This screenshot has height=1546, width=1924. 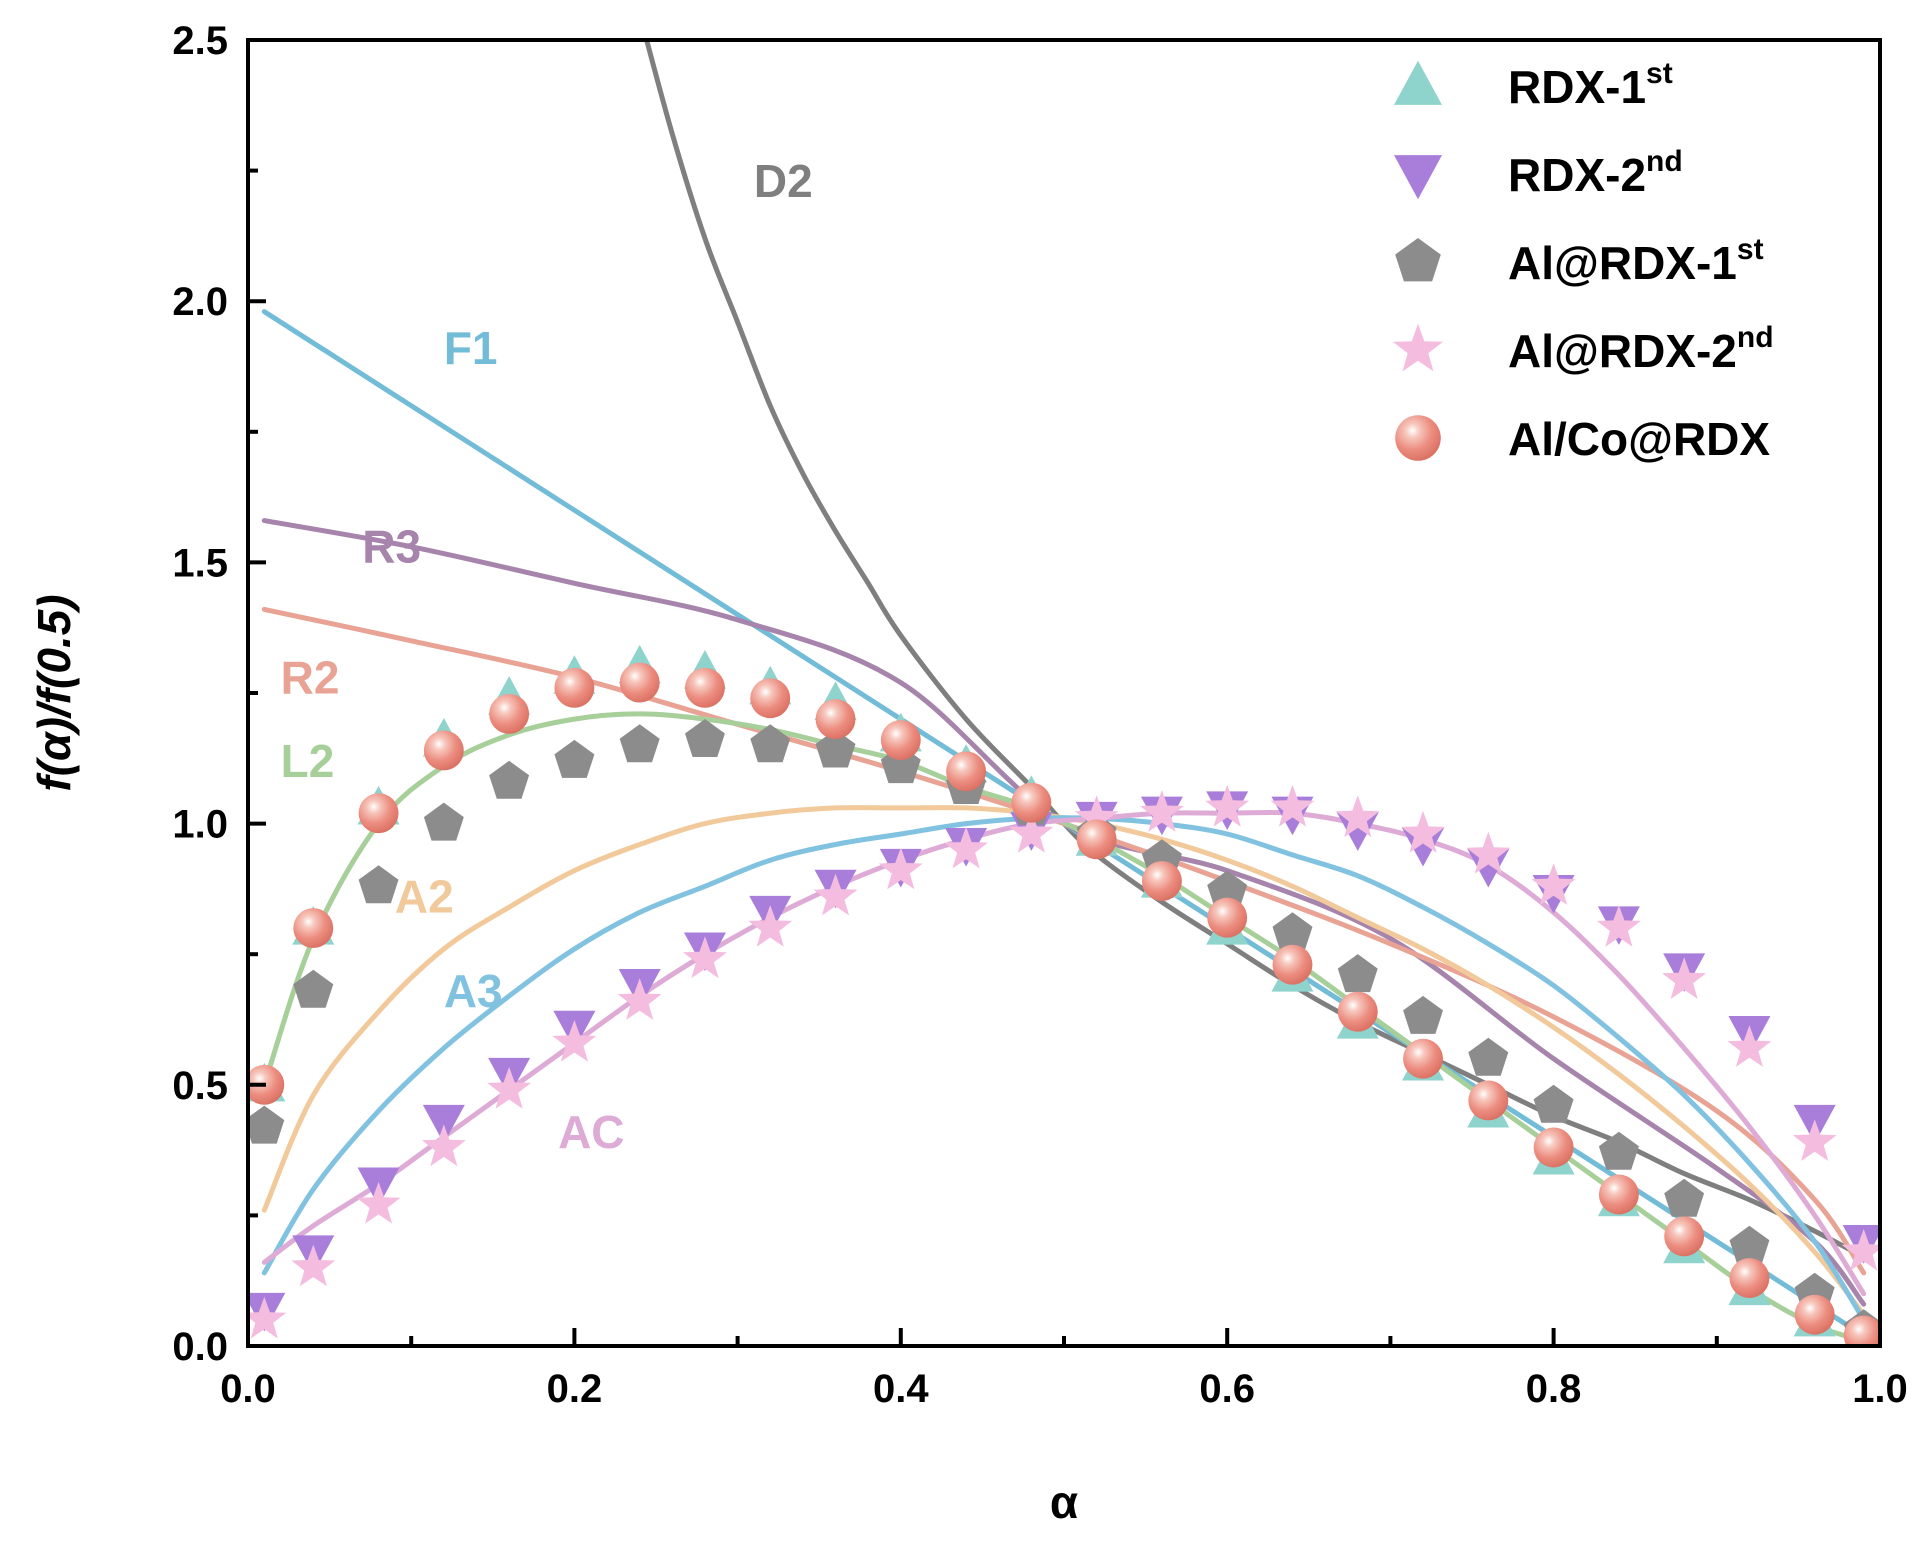 What do you see at coordinates (1418, 177) in the screenshot?
I see `legend-marker-rdx-2-nd` at bounding box center [1418, 177].